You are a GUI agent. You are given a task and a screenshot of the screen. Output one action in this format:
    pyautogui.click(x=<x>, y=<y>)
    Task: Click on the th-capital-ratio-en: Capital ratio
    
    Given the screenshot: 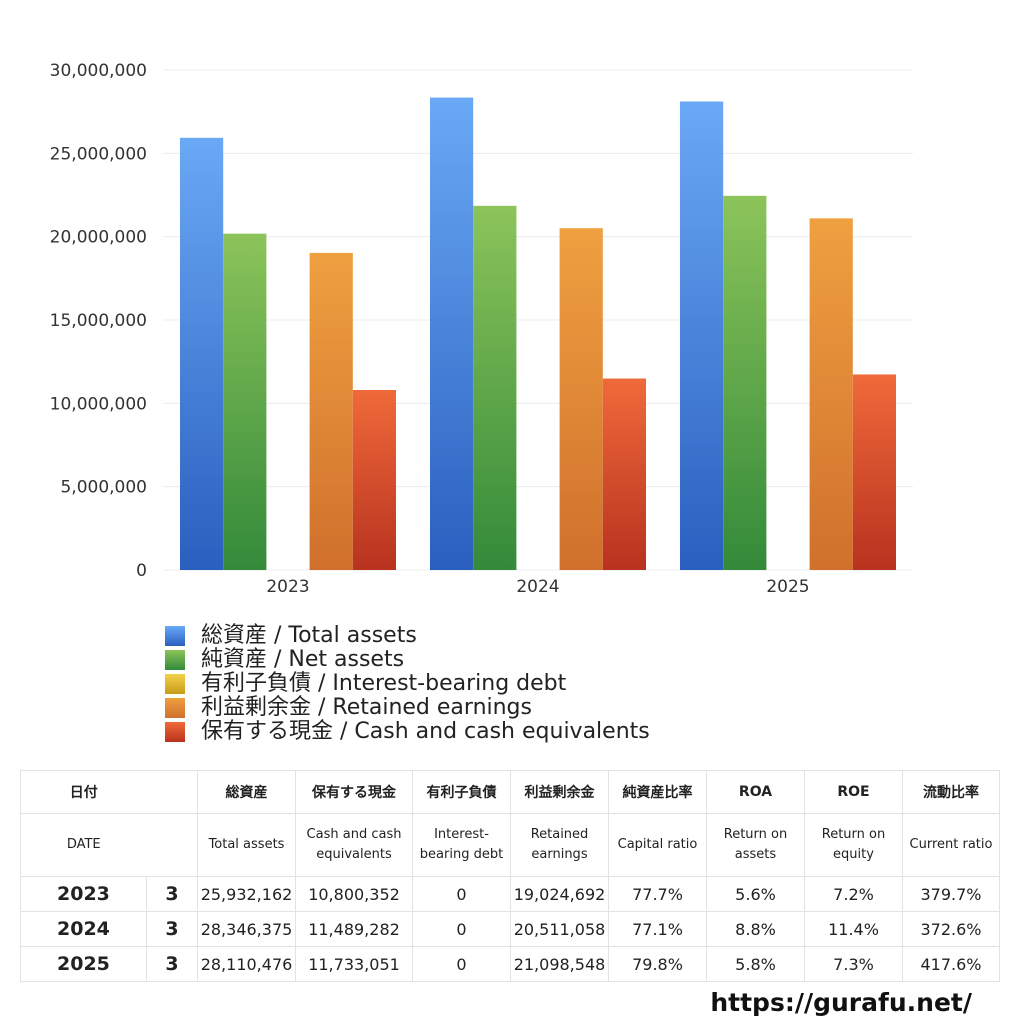 What is the action you would take?
    pyautogui.click(x=657, y=845)
    